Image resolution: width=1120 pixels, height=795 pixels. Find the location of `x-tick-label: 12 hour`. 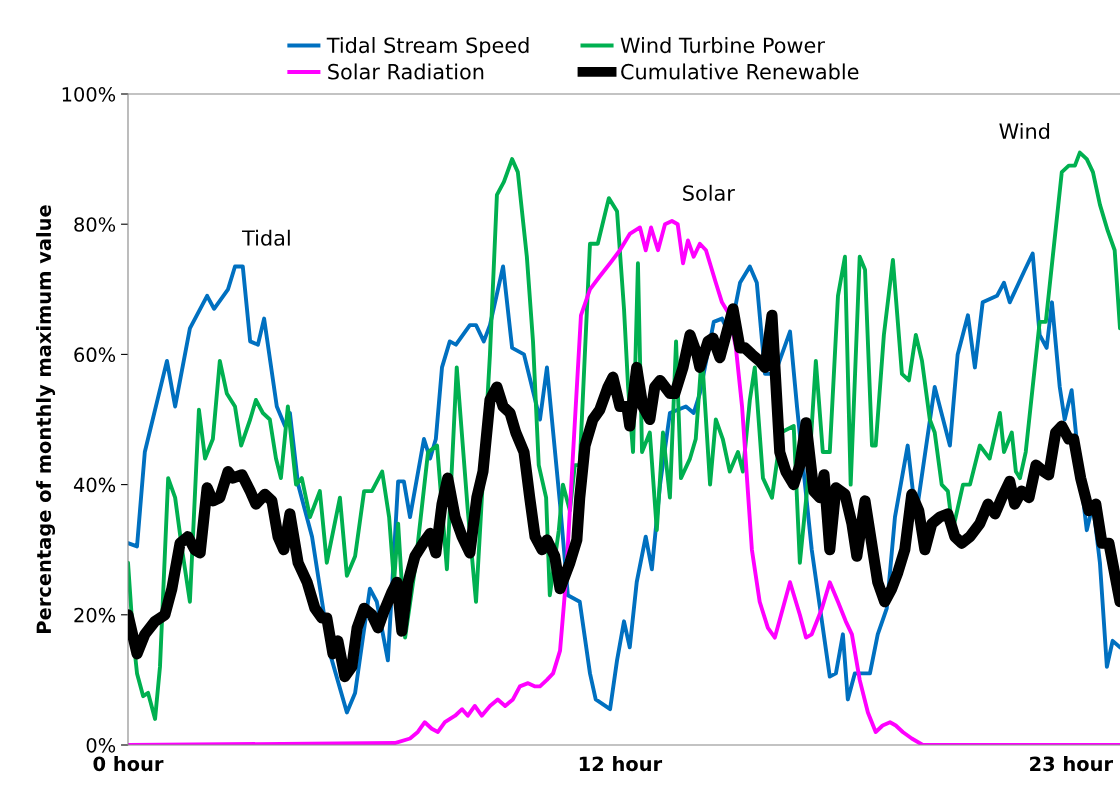

x-tick-label: 12 hour is located at coordinates (621, 764).